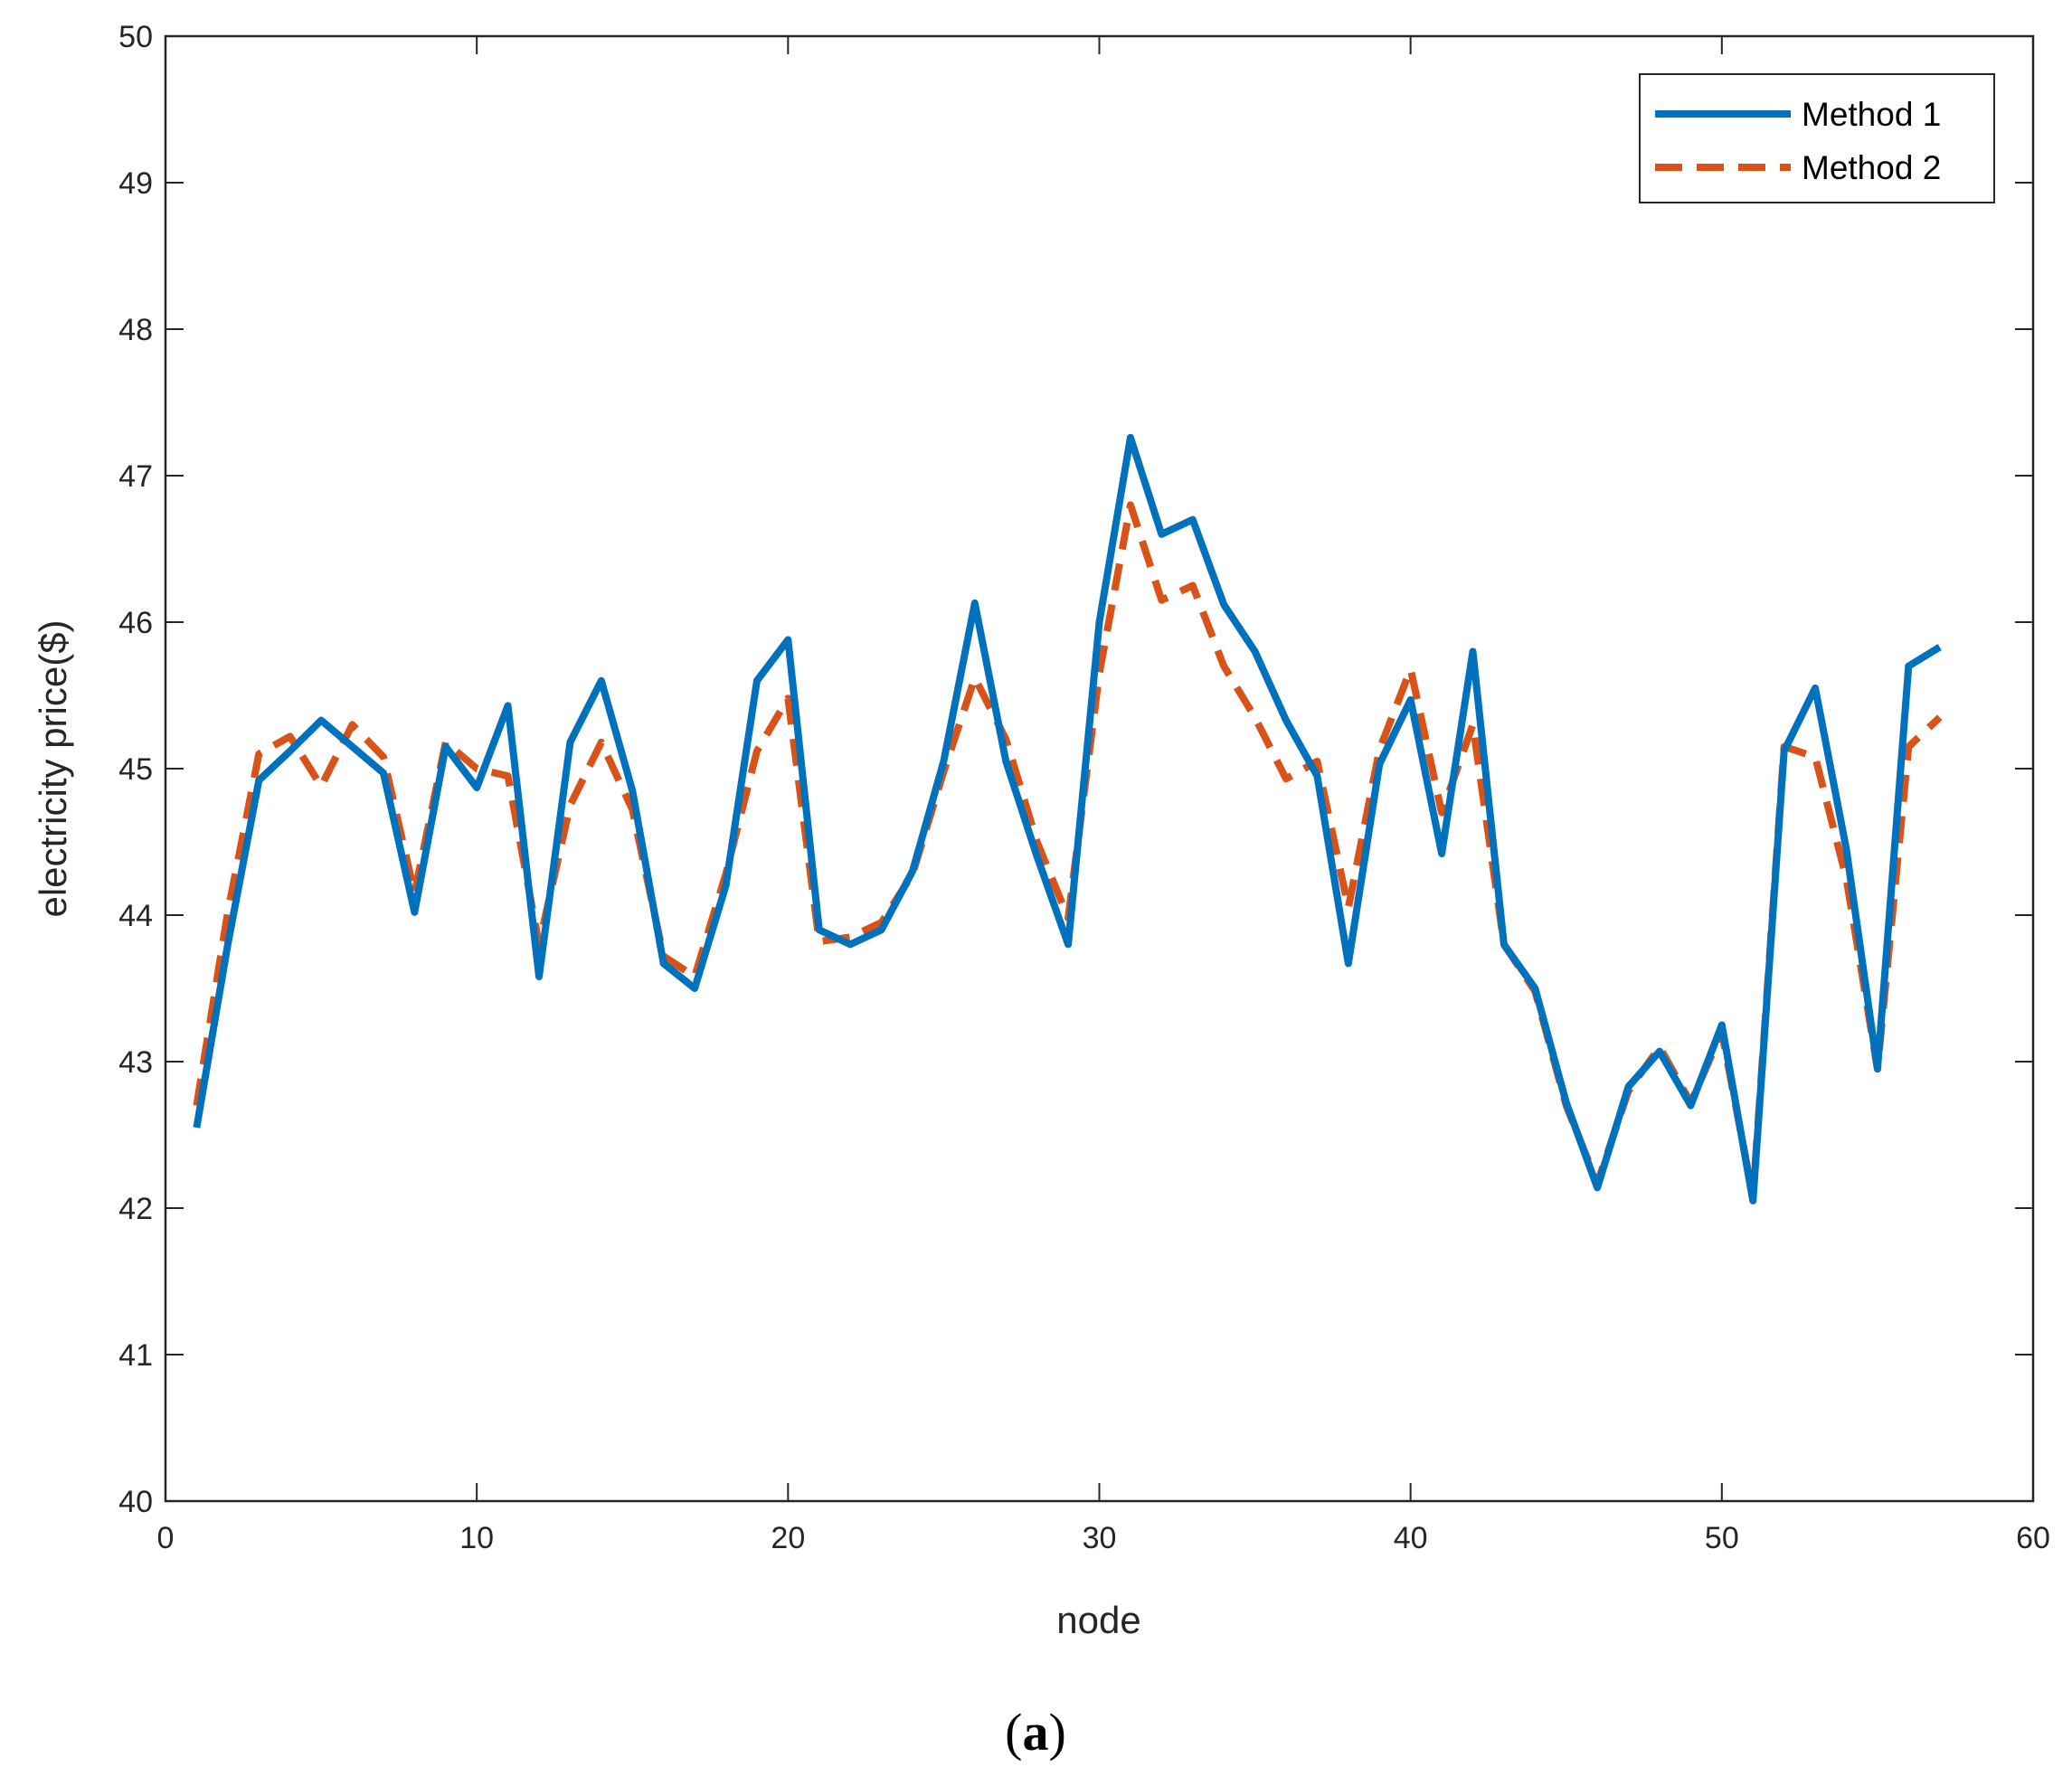 This screenshot has width=2072, height=1776. I want to click on figure-caption: (a), so click(1036, 1732).